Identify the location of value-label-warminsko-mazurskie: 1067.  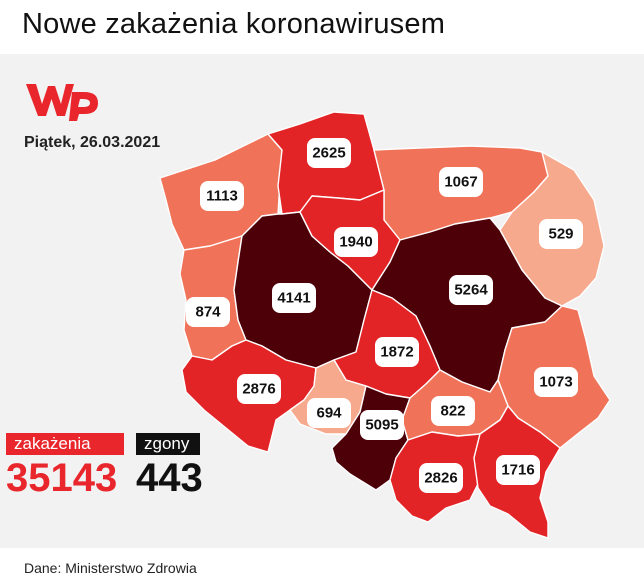
(460, 182).